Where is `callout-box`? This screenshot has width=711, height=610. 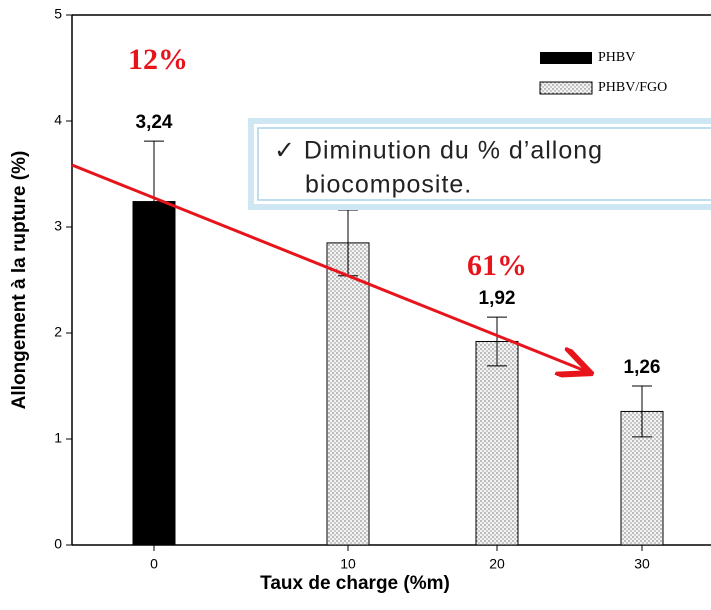
callout-box is located at coordinates (479, 164).